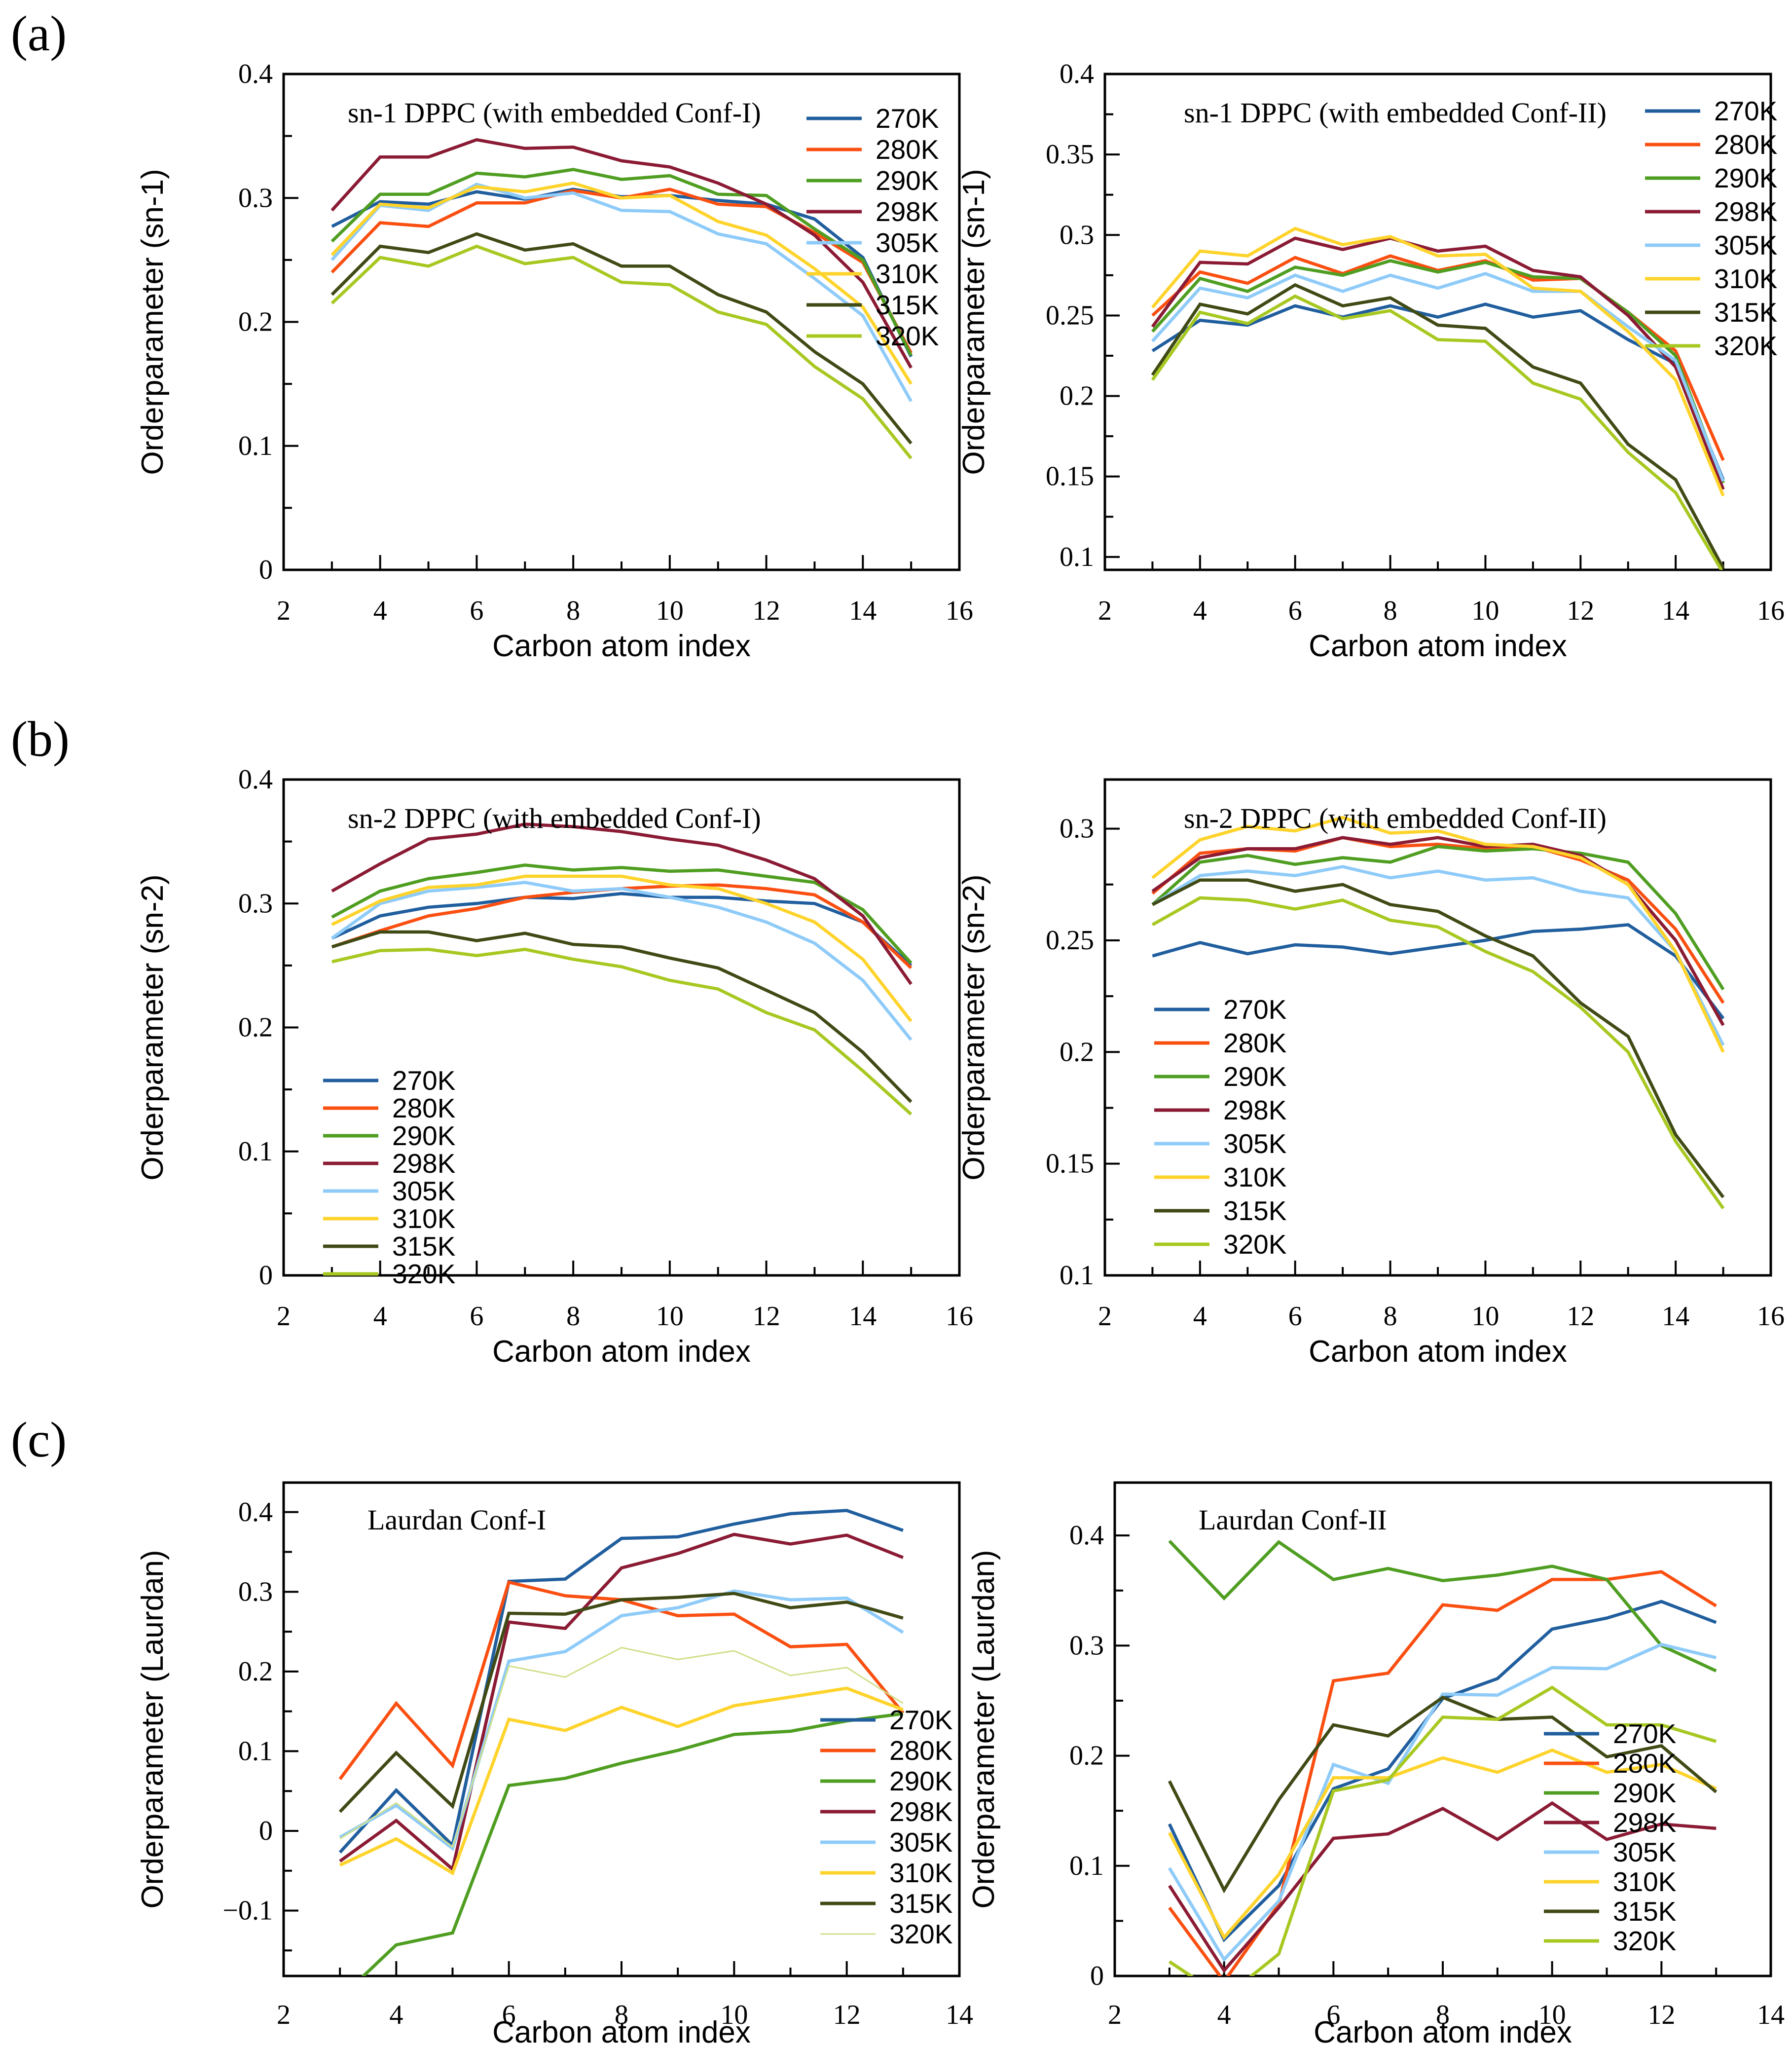  What do you see at coordinates (959, 611) in the screenshot?
I see `x-tick-label: 16` at bounding box center [959, 611].